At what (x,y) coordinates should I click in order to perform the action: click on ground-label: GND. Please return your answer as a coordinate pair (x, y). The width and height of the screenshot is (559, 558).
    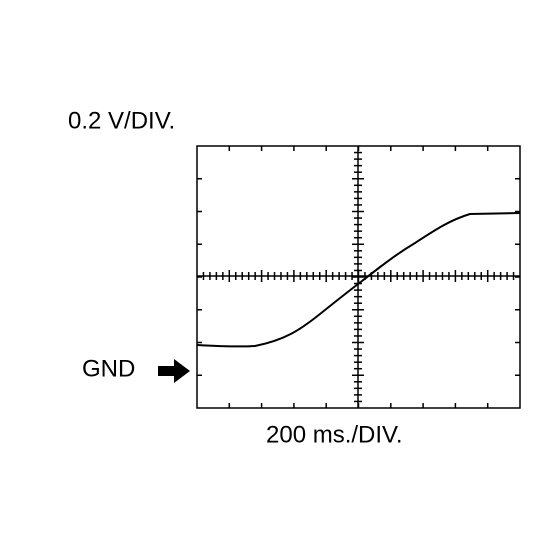
    Looking at the image, I should click on (108, 368).